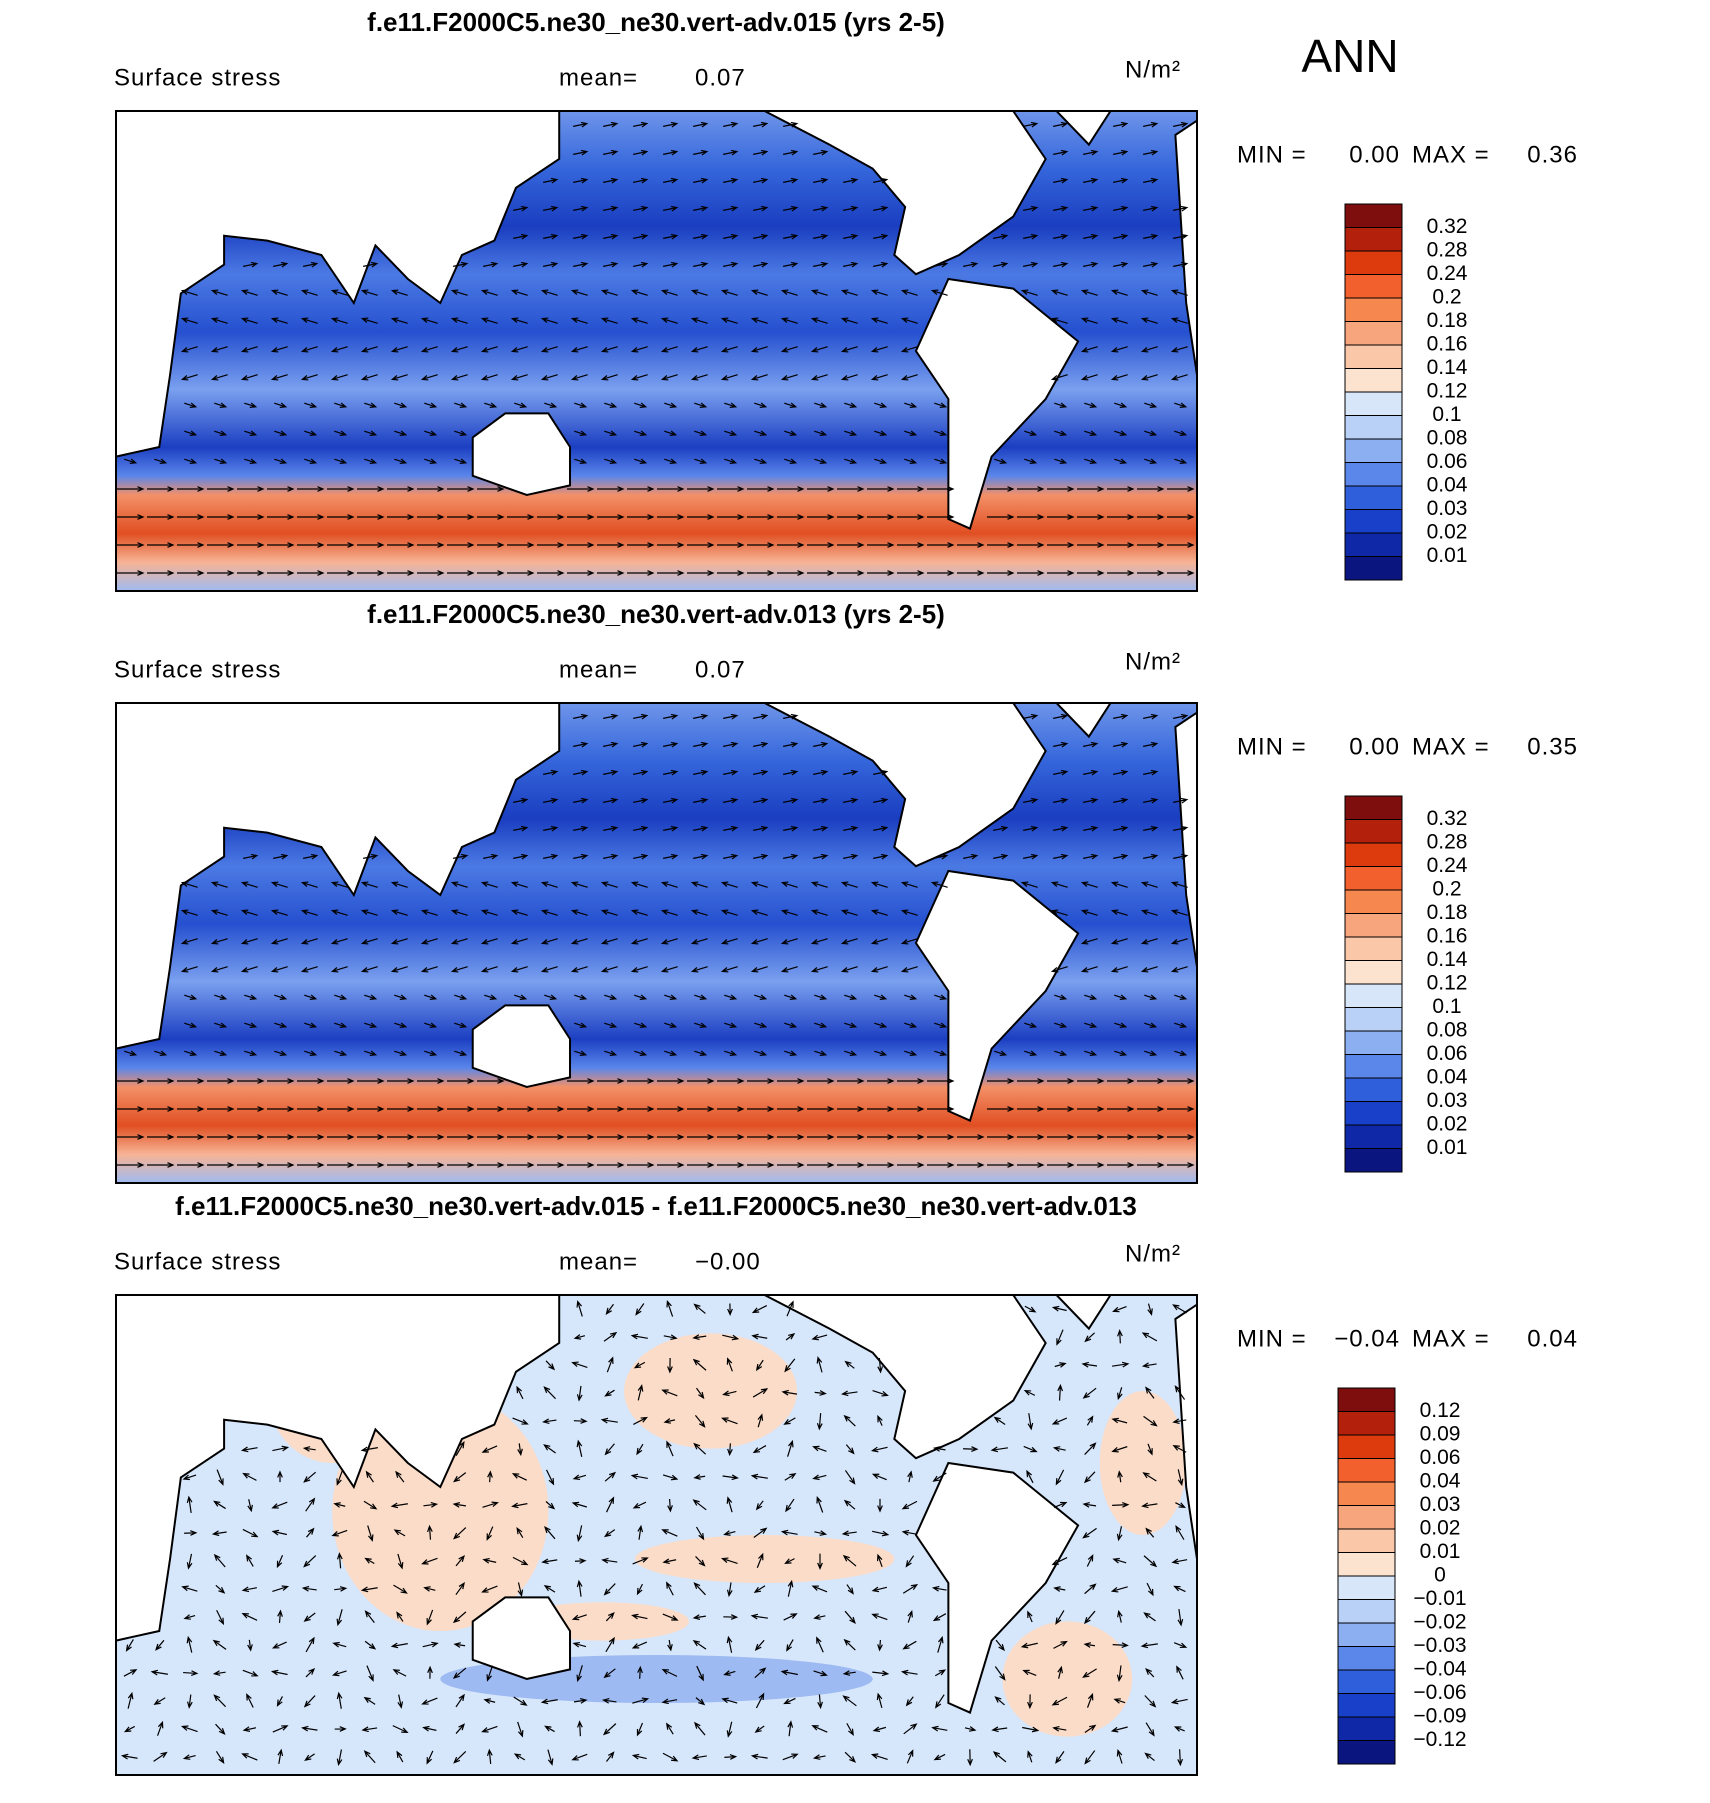 This screenshot has width=1710, height=1803. What do you see at coordinates (598, 1261) in the screenshot?
I see `mean-label: mean=` at bounding box center [598, 1261].